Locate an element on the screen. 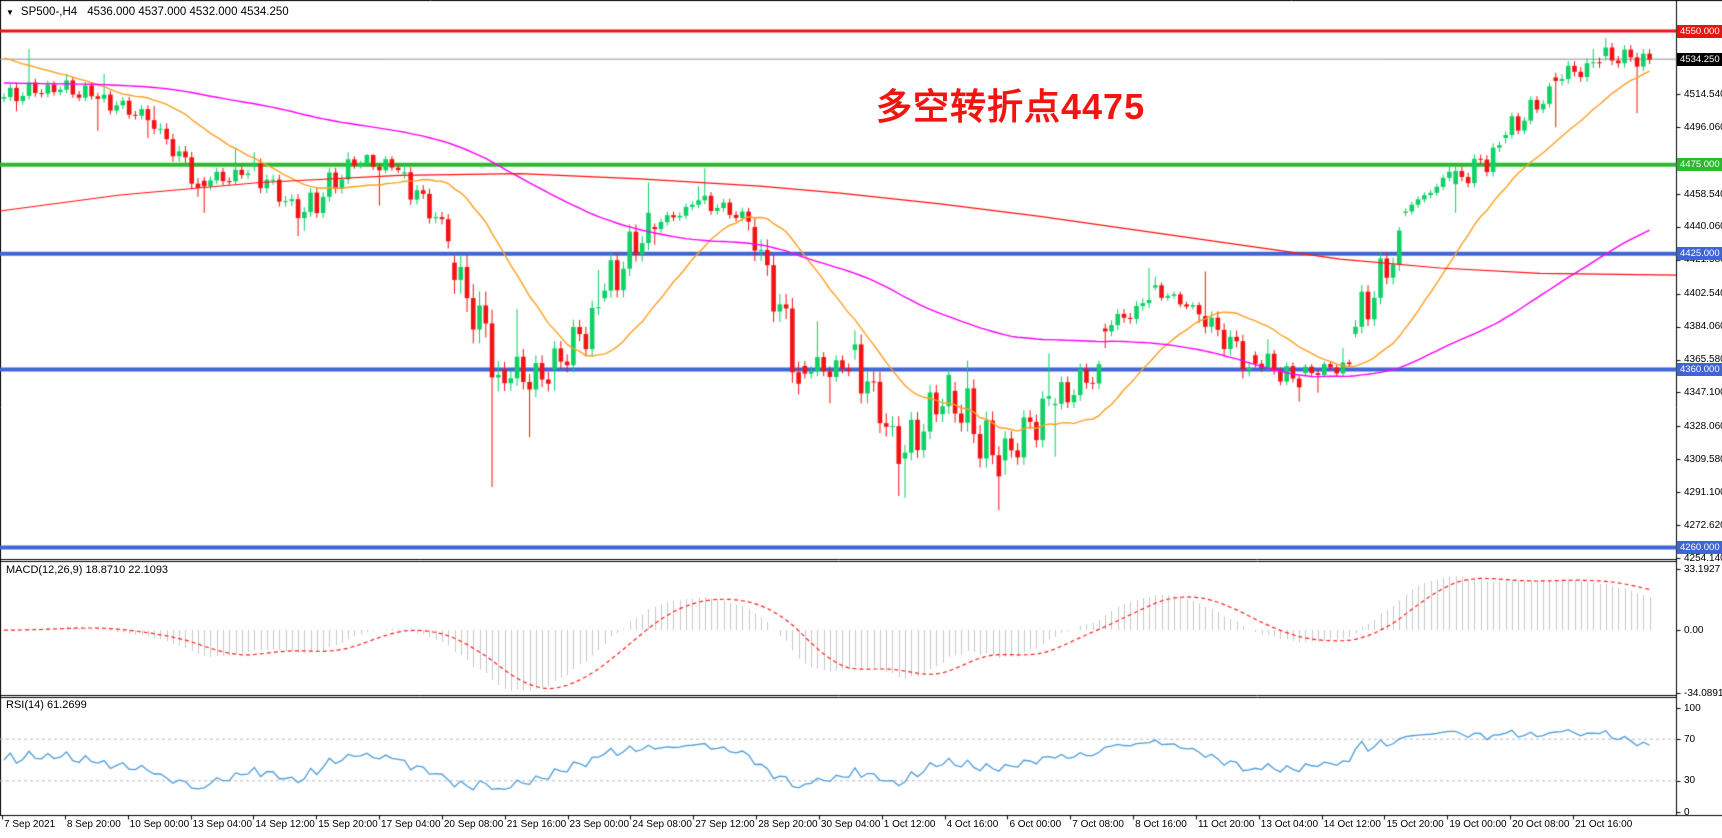  time-axis-label: 24 Sep 08:00 is located at coordinates (662, 824).